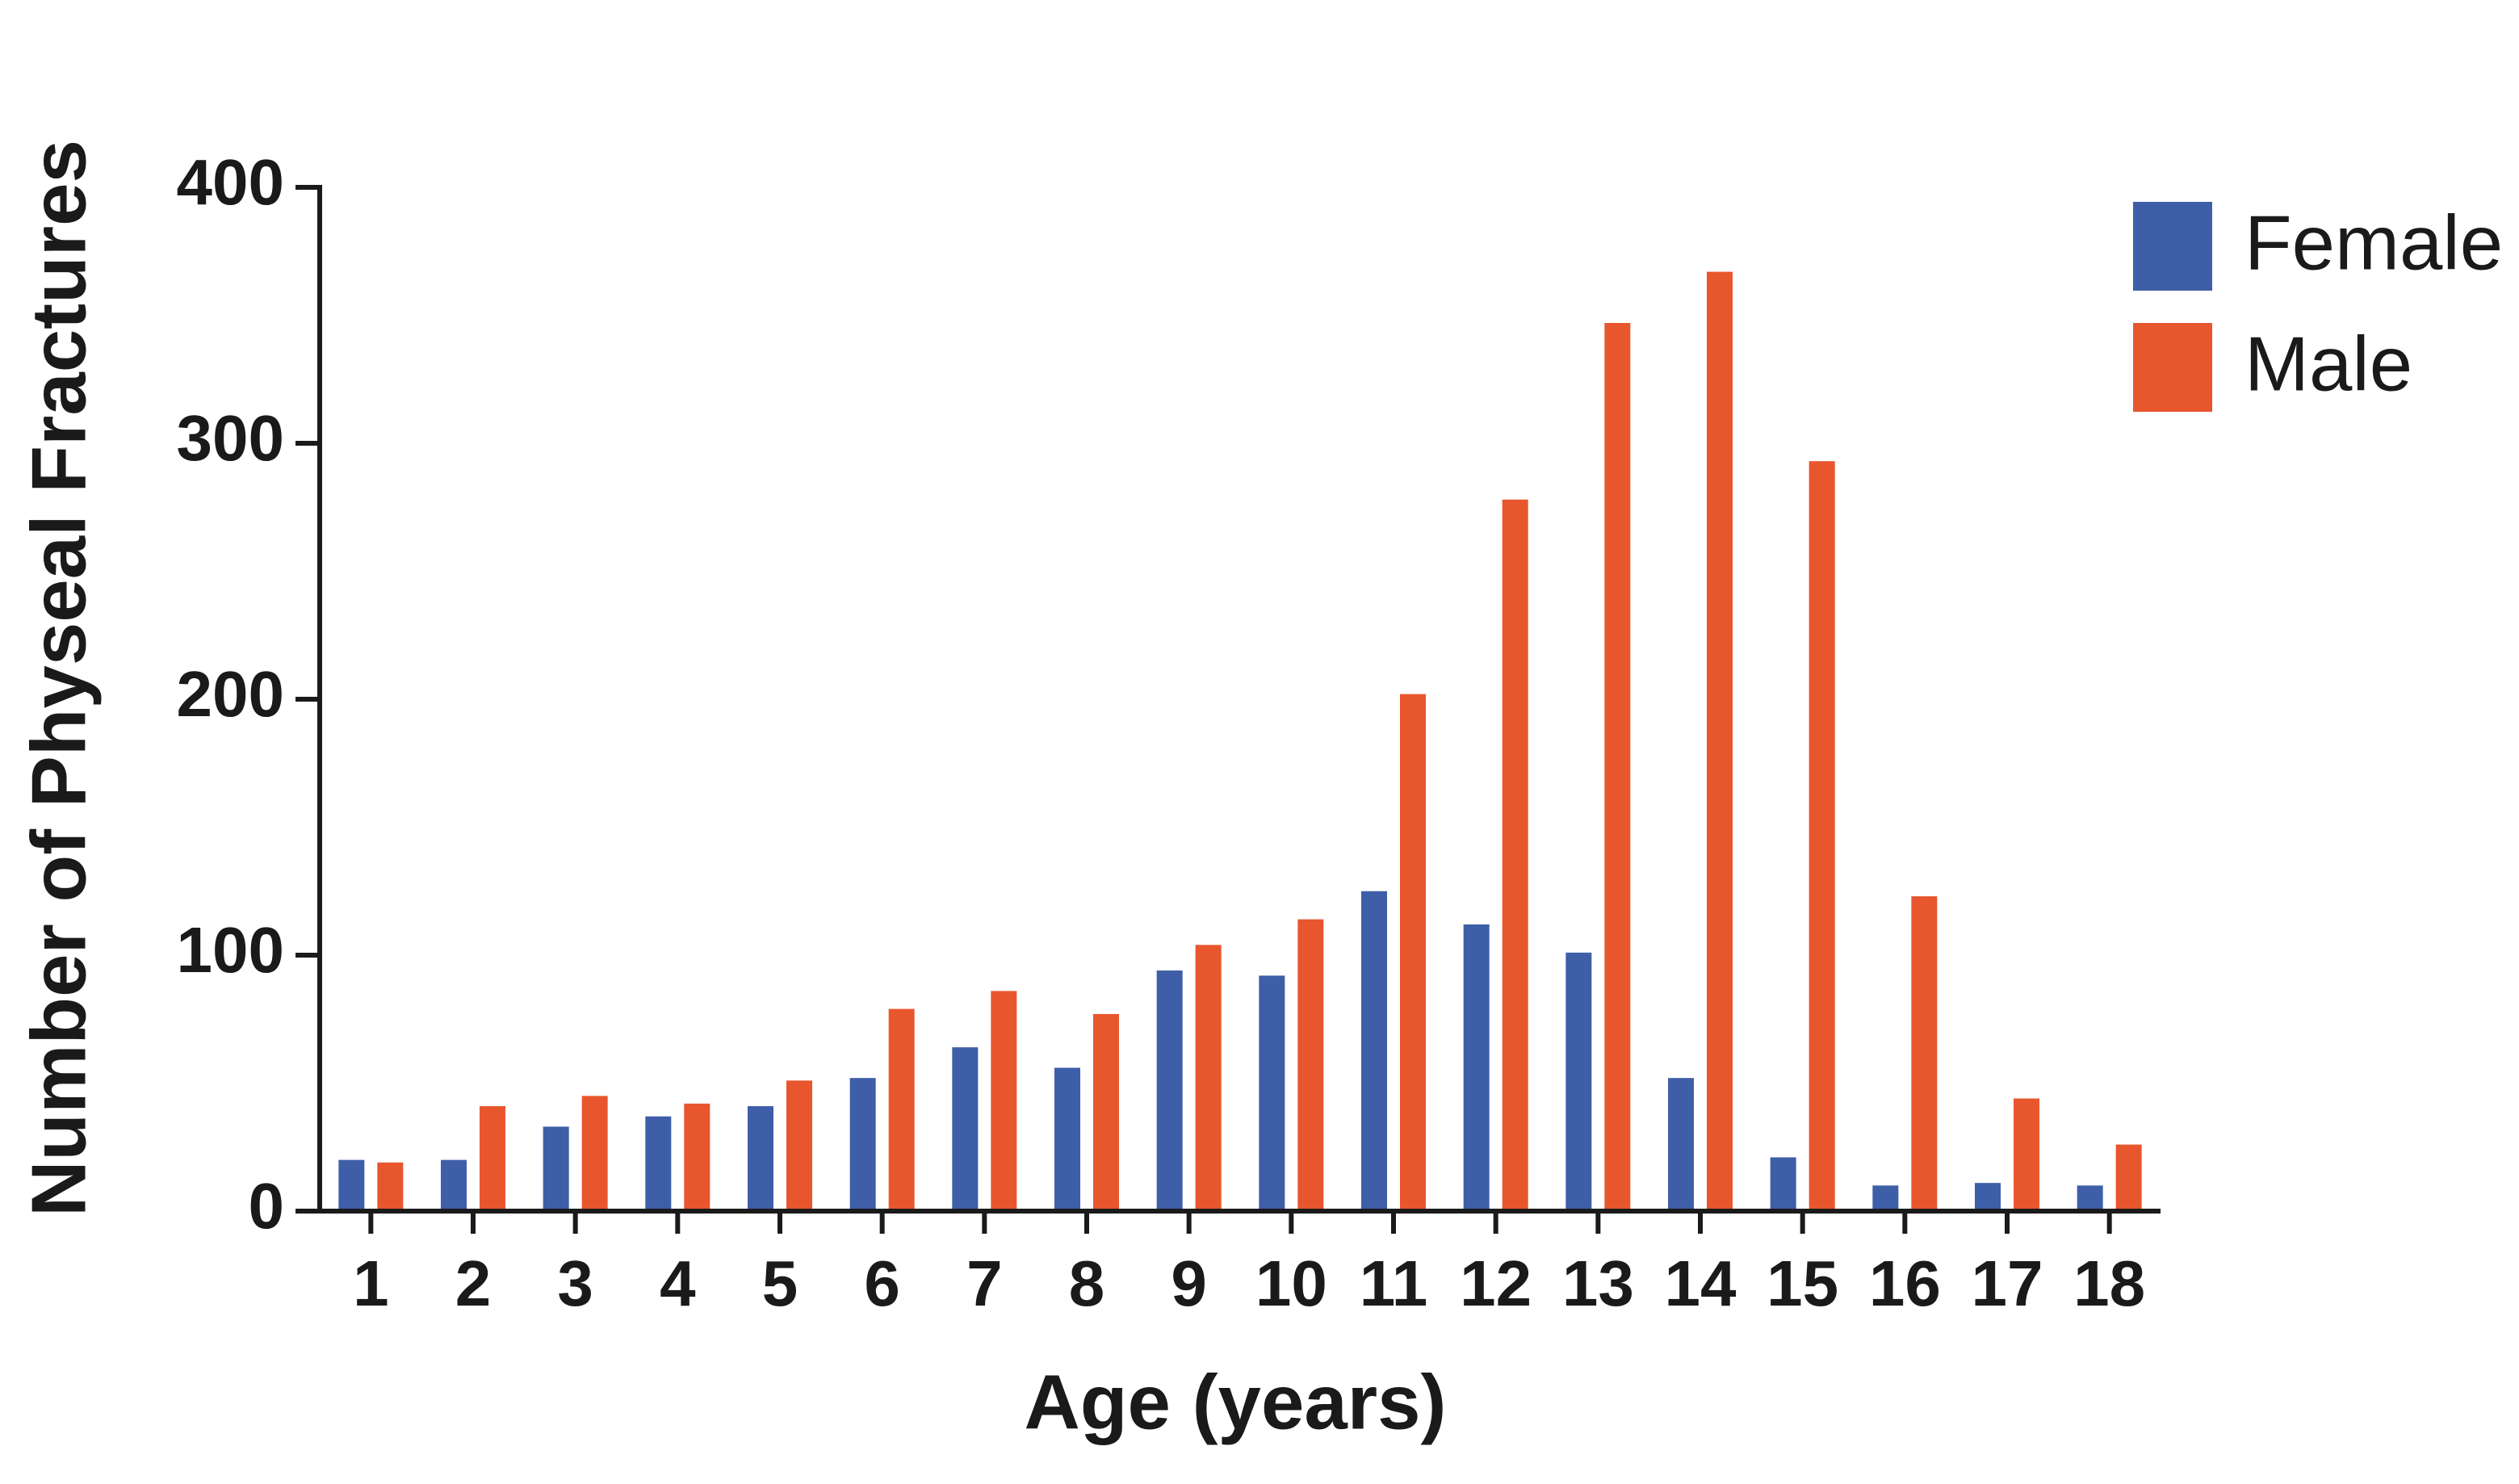  Describe the element at coordinates (230, 694) in the screenshot. I see `y-tick-label: 200` at that location.